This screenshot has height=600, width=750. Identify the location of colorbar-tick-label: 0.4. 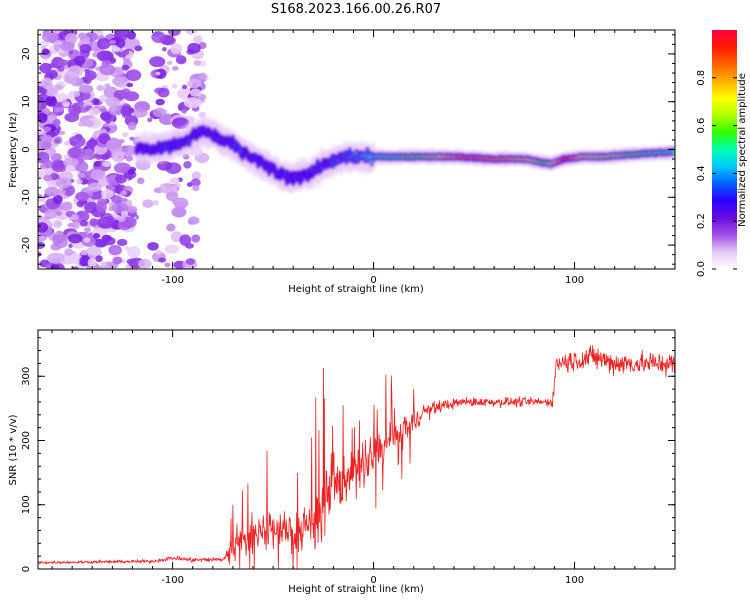
(701, 173).